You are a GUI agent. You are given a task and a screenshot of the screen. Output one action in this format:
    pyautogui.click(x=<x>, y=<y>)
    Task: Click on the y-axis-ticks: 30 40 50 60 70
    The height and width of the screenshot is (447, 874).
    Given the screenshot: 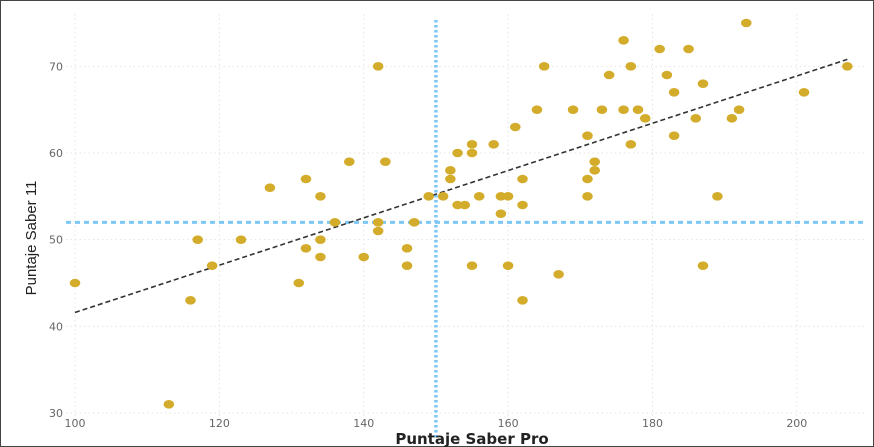 What is the action you would take?
    pyautogui.click(x=56, y=240)
    